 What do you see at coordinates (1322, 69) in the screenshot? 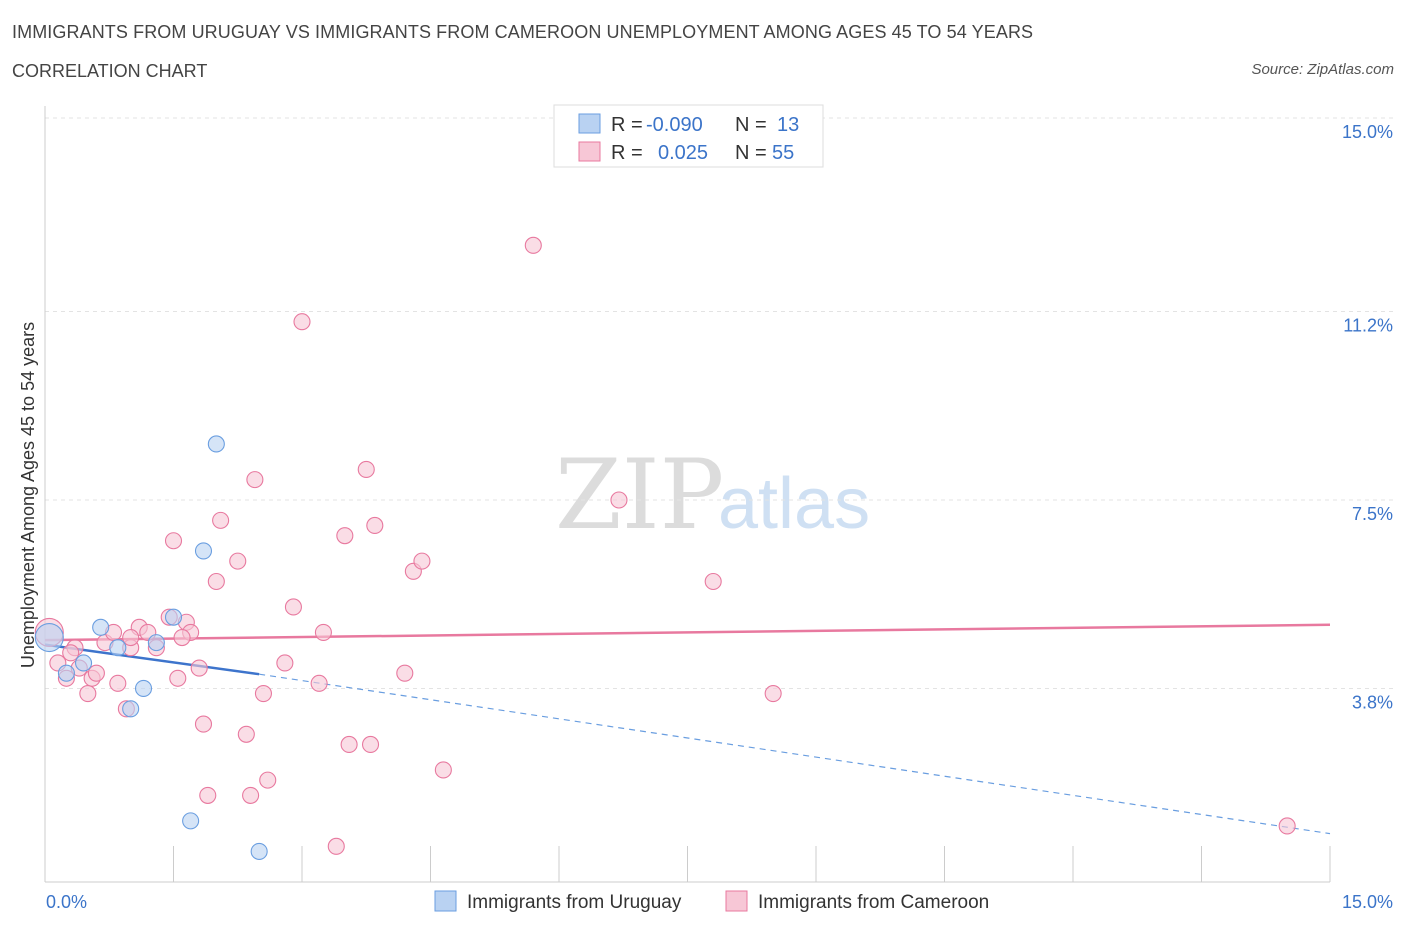
I see `source-label: Source: ZipAtlas.com` at bounding box center [1322, 69].